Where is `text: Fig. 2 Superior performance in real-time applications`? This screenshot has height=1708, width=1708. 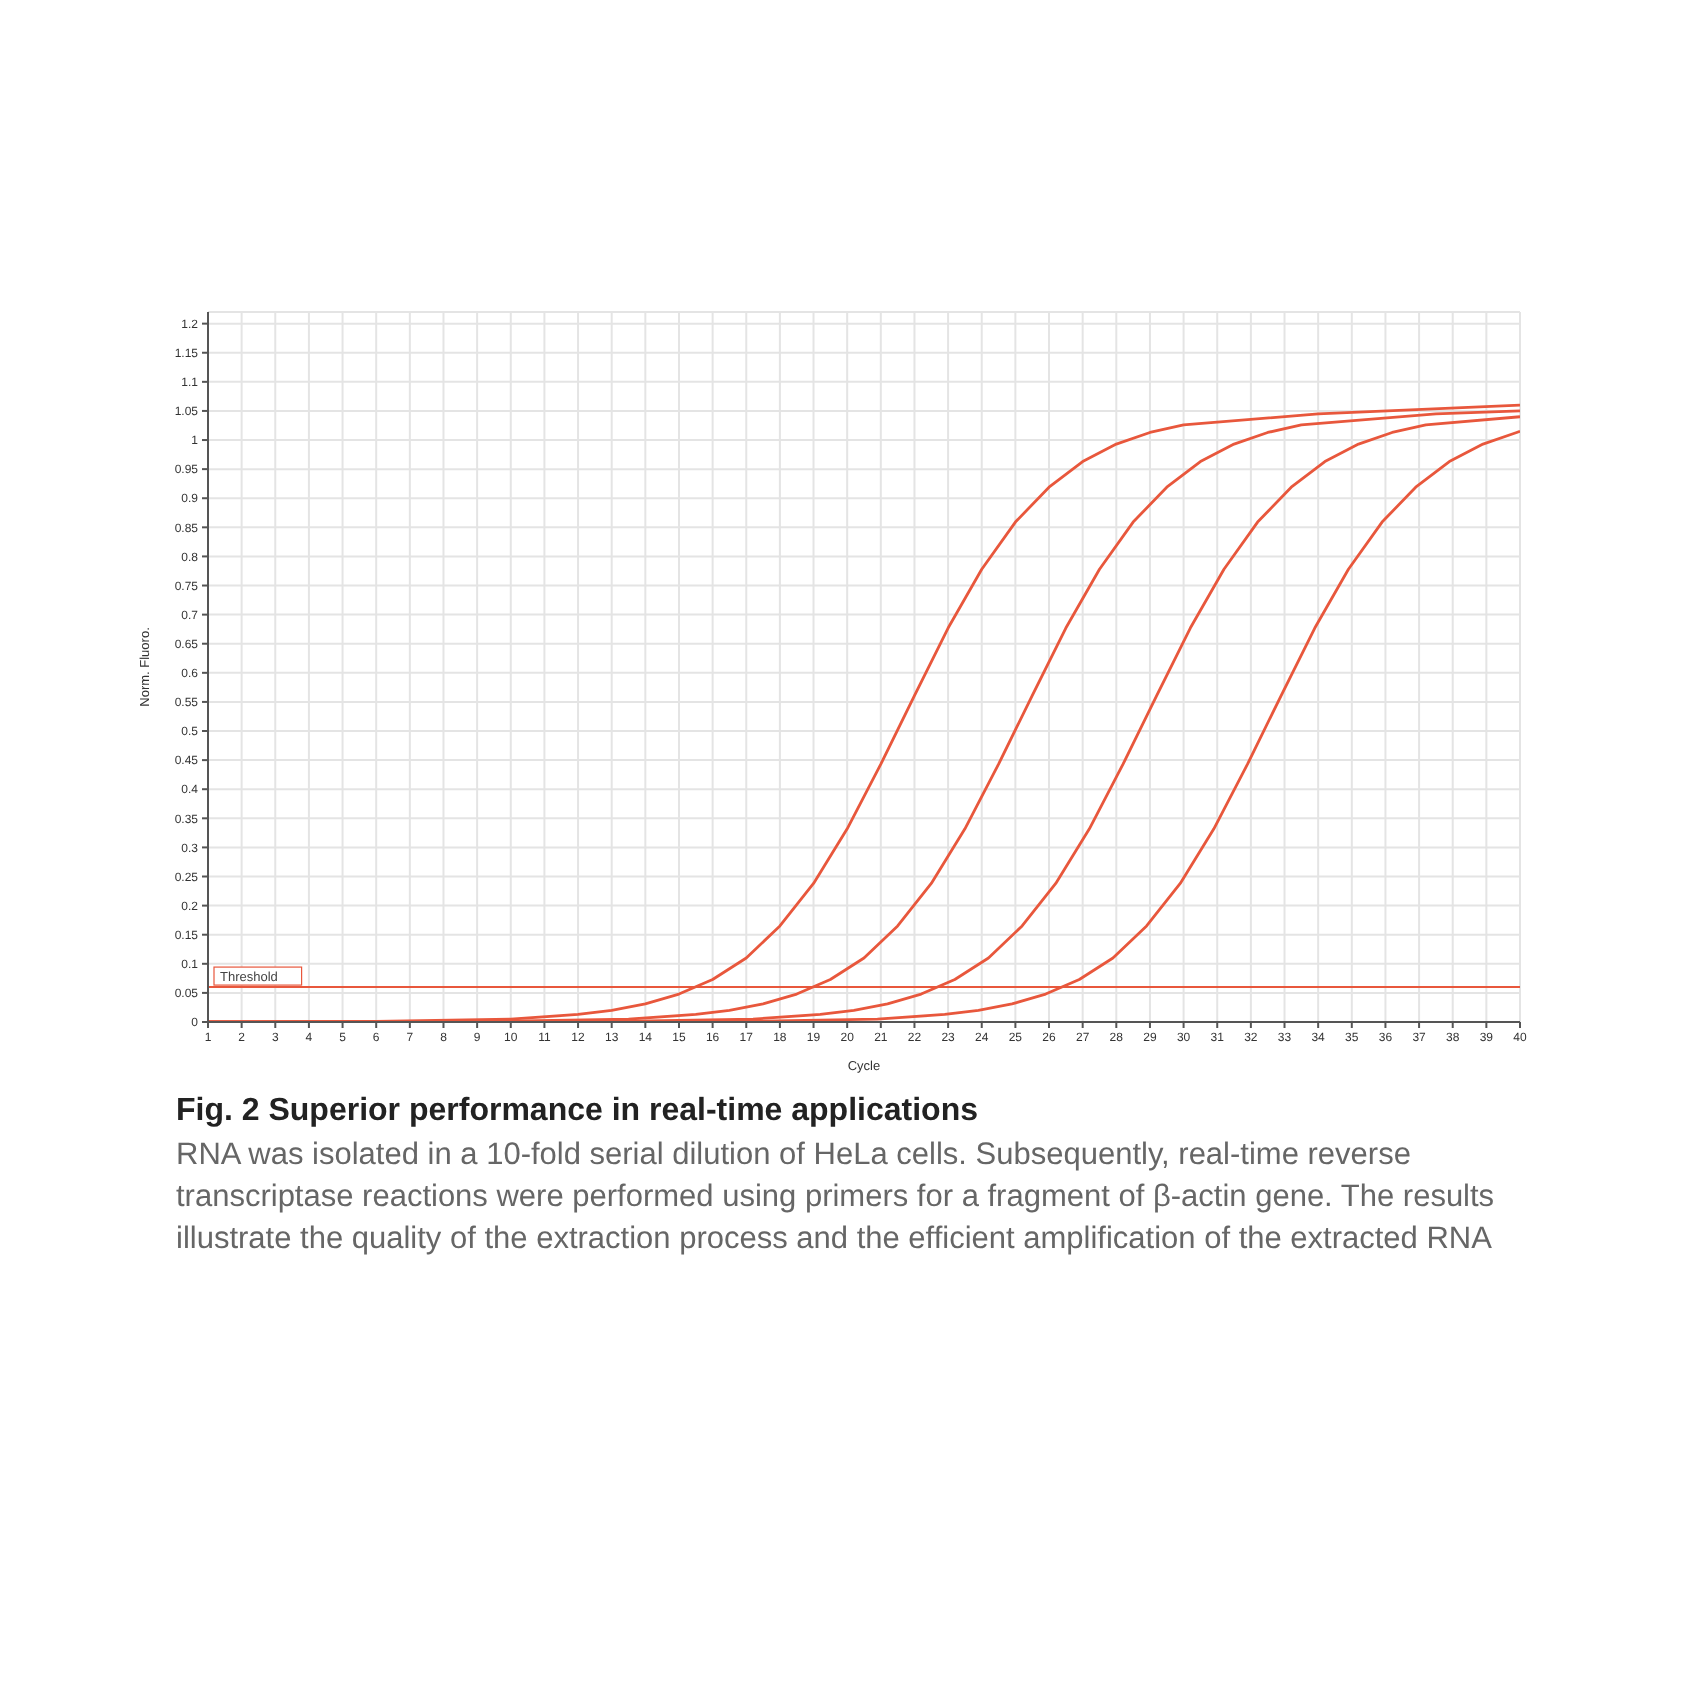
text: Fig. 2 Superior performance in real-time applications is located at coordinates (578, 1112).